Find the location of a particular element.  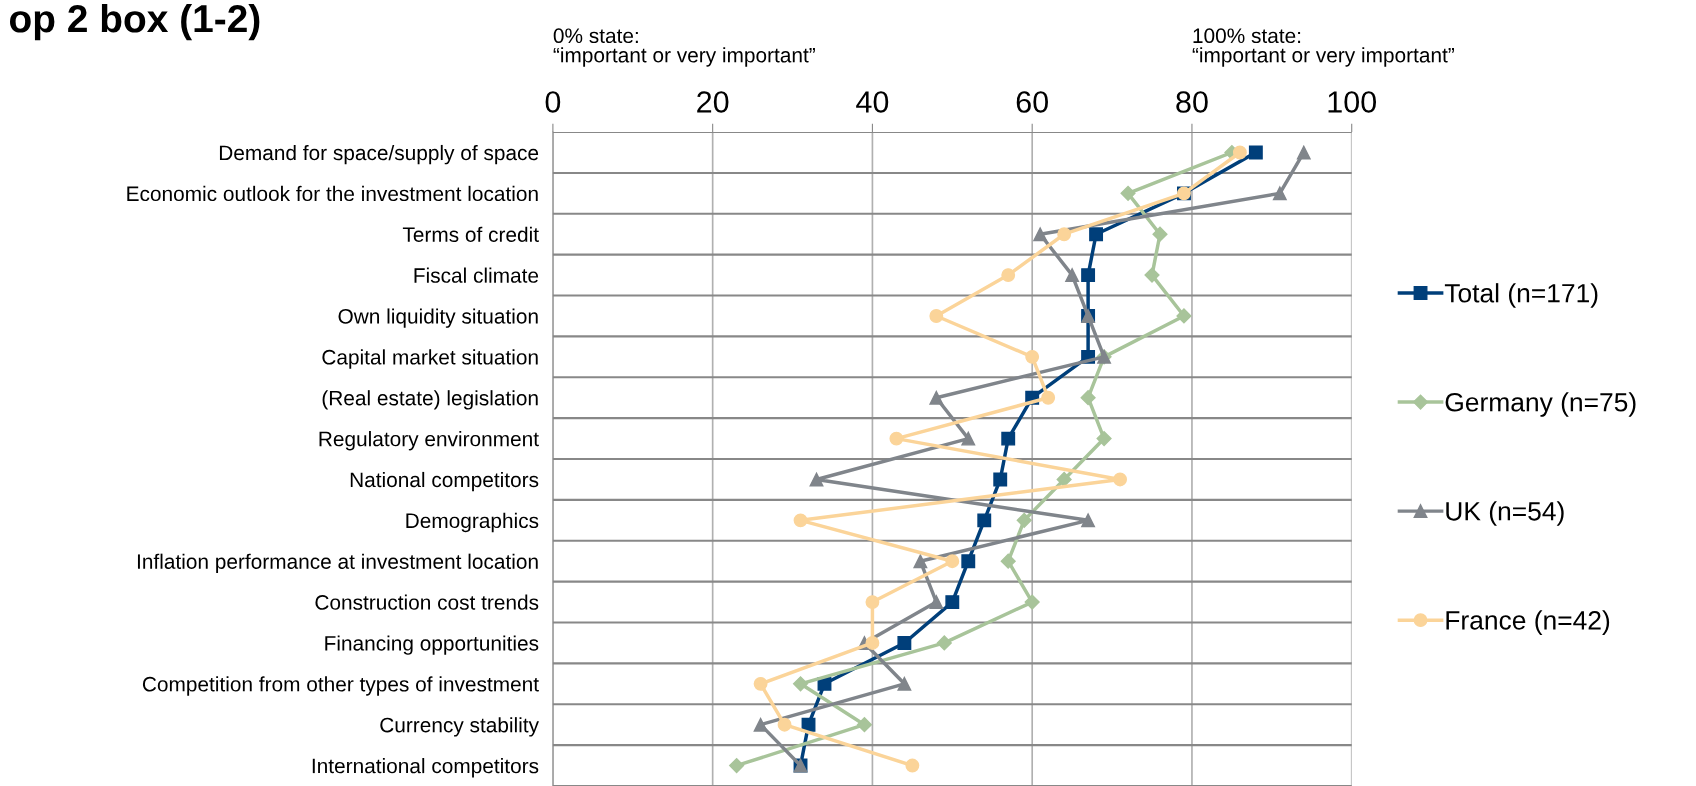

x-tick-label: 60 is located at coordinates (1032, 102).